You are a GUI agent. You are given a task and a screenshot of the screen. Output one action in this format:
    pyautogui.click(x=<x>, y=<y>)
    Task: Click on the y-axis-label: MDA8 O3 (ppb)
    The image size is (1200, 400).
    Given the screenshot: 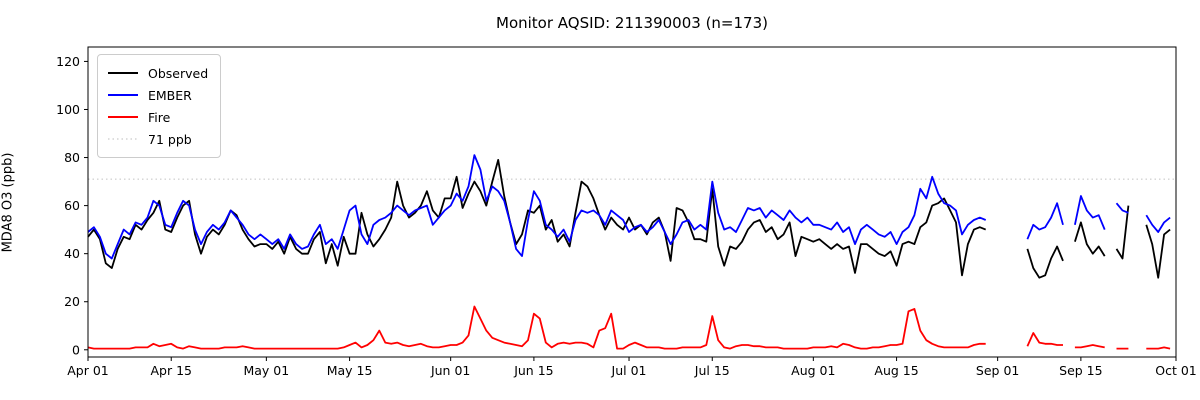 What is the action you would take?
    pyautogui.click(x=8, y=202)
    